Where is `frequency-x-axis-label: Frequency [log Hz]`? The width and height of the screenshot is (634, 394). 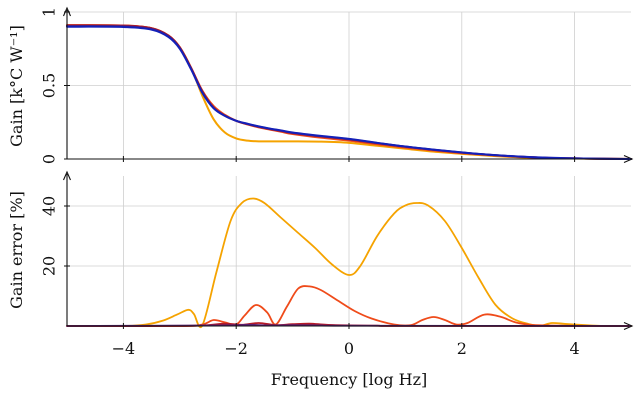
frequency-x-axis-label: Frequency [log Hz] is located at coordinates (349, 379).